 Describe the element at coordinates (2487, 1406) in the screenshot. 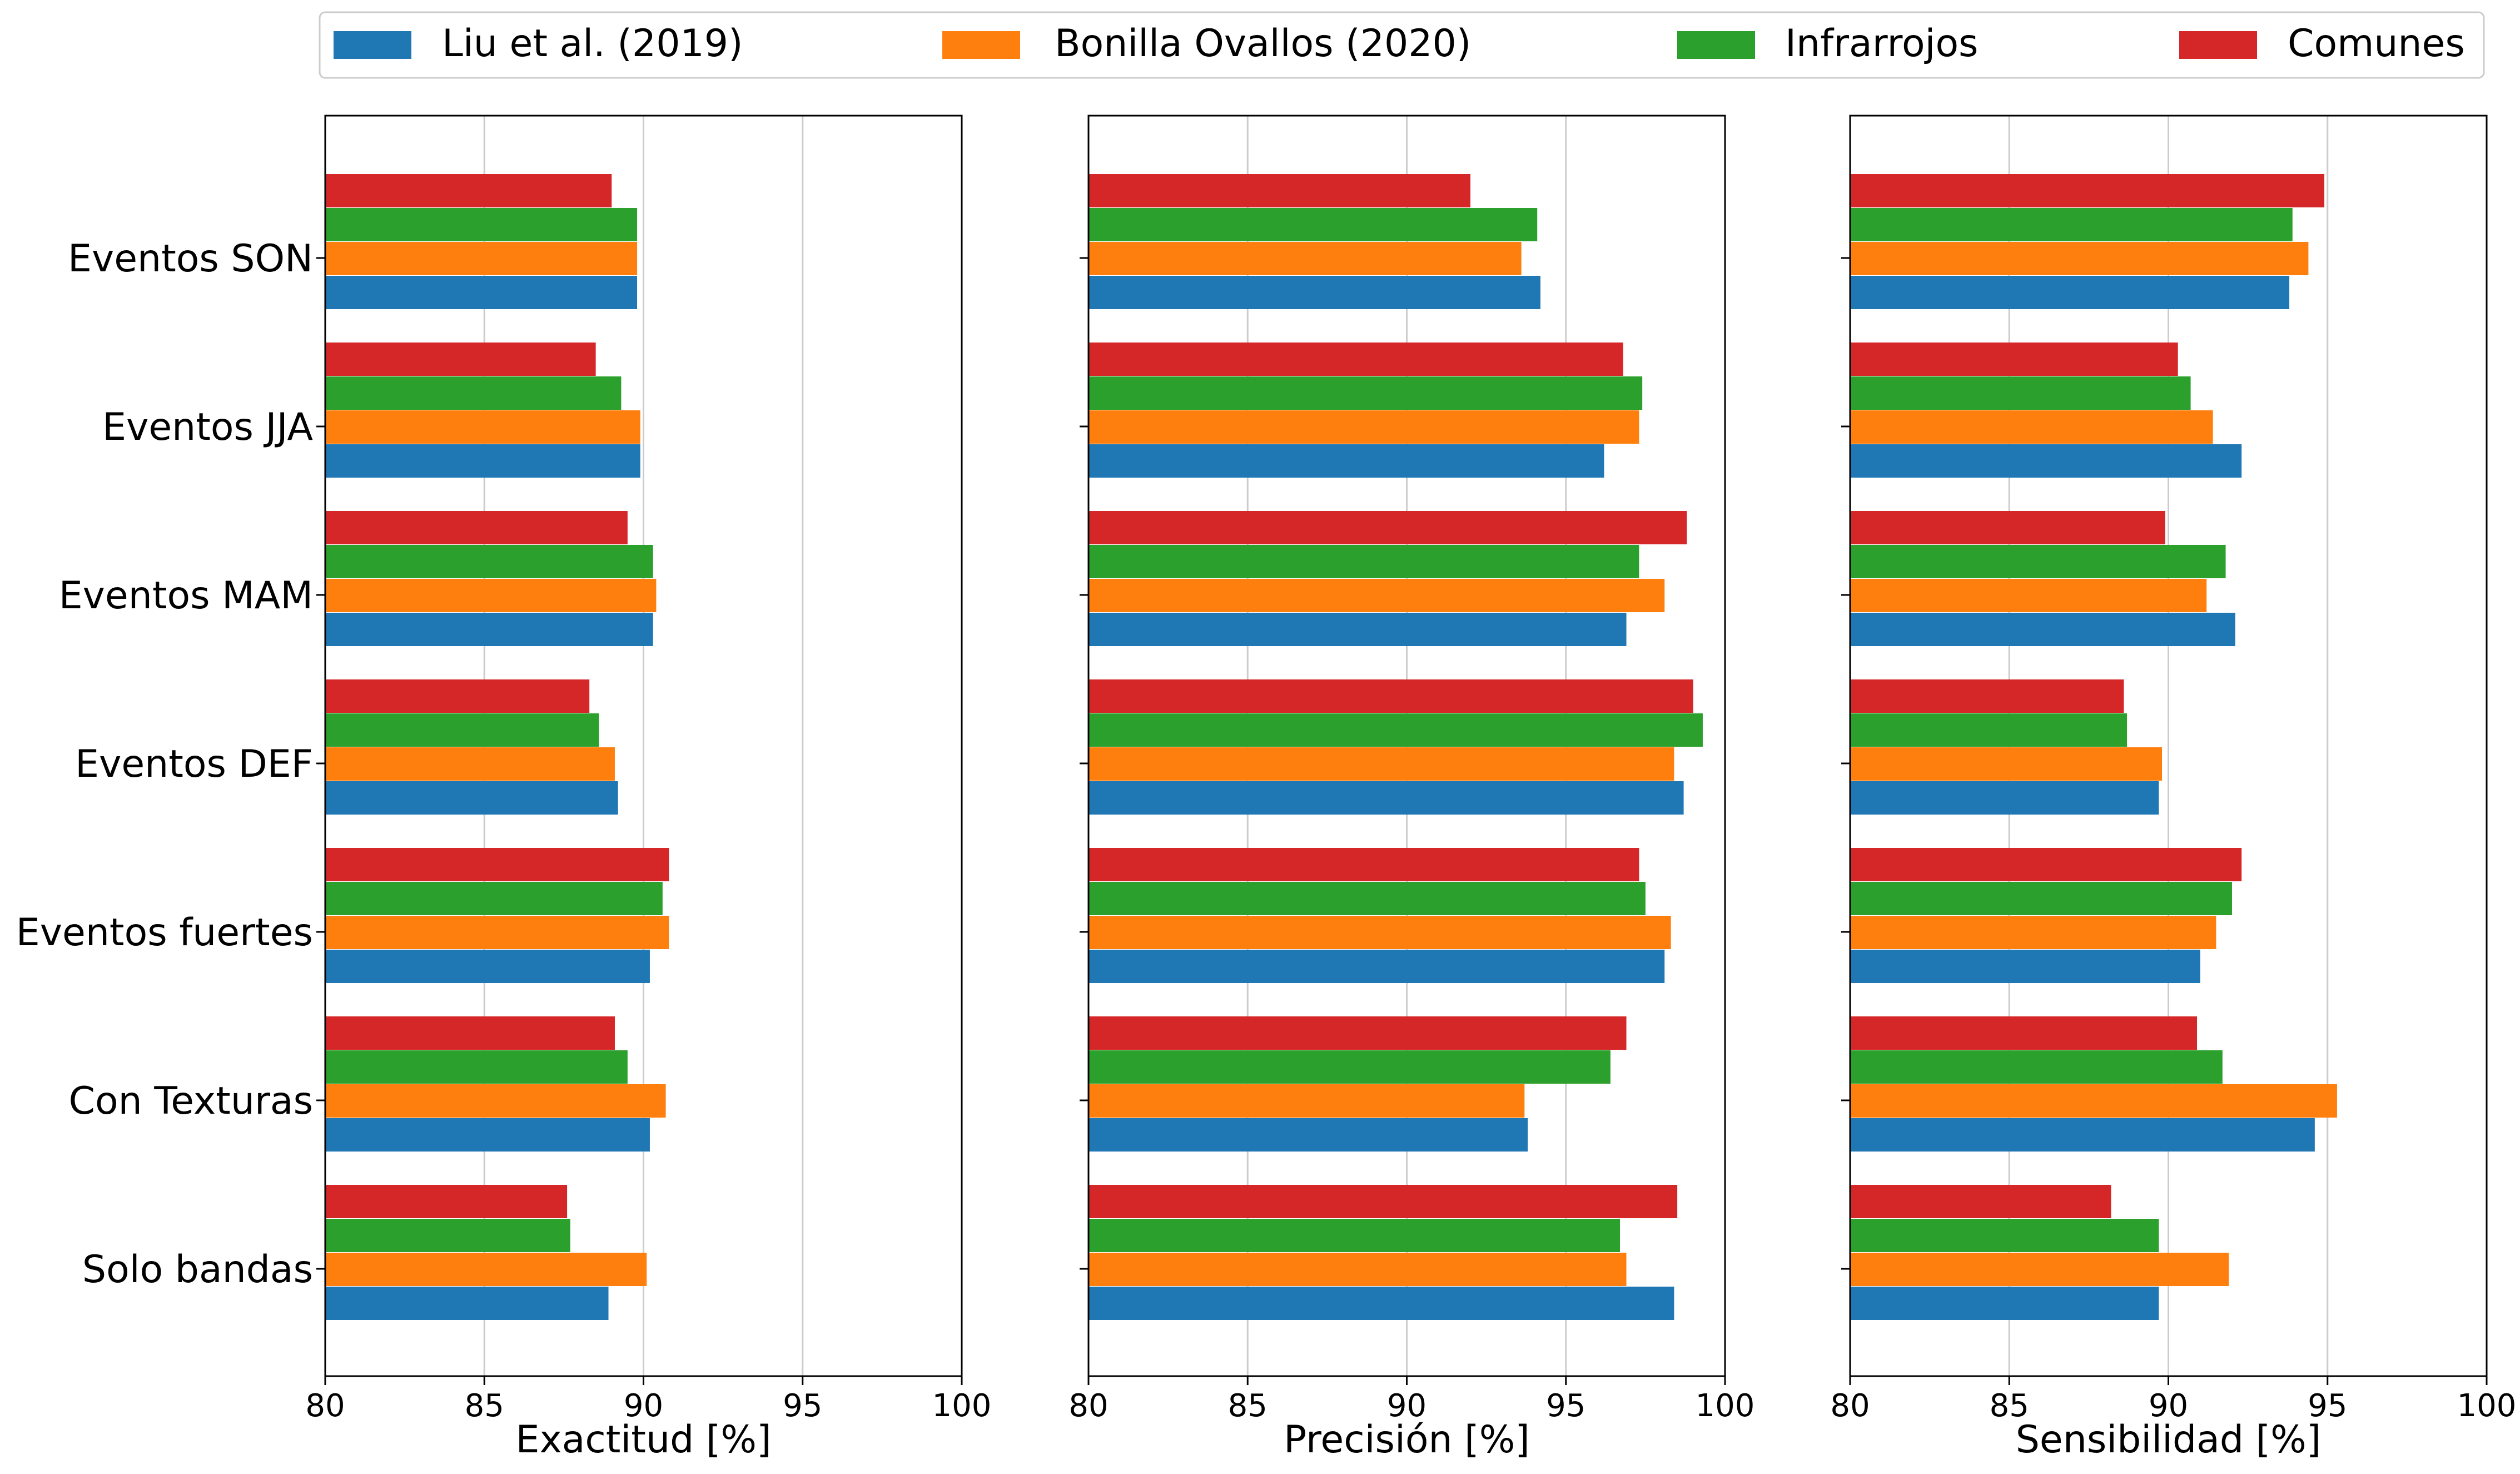

I see `x-tick-label-p3: 100` at that location.